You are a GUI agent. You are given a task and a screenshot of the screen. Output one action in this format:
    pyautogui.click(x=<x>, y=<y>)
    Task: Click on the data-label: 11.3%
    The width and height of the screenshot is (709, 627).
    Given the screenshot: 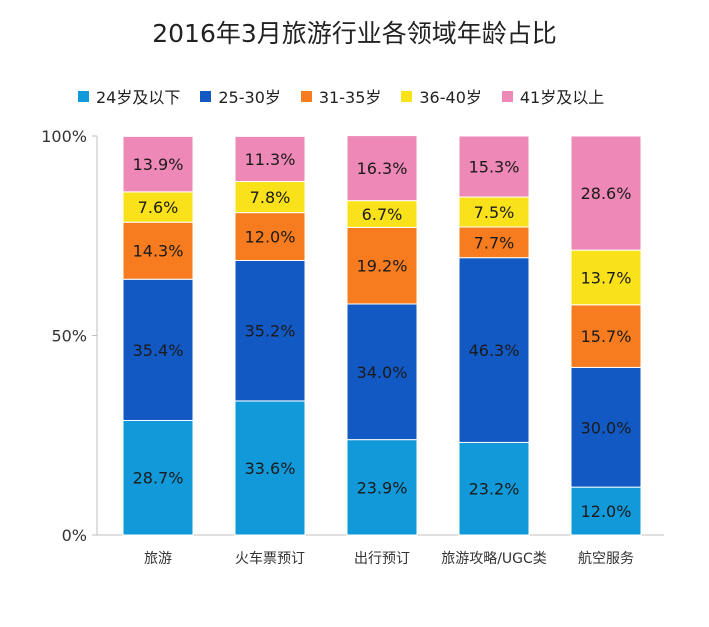 What is the action you would take?
    pyautogui.click(x=270, y=159)
    